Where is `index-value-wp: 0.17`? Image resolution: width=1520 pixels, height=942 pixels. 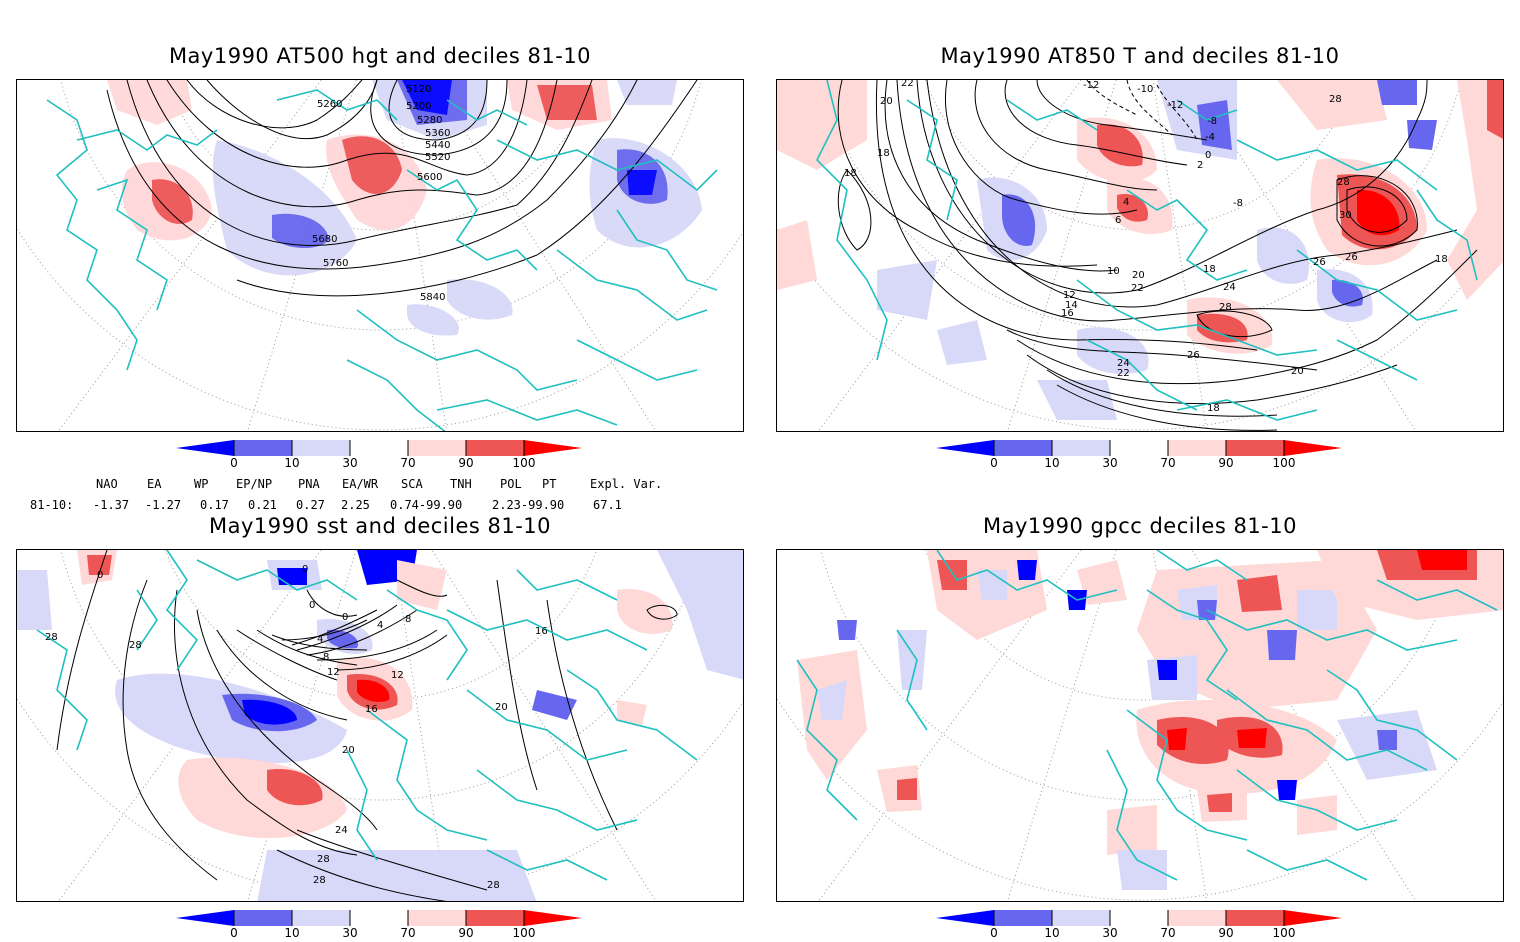
index-value-wp: 0.17 is located at coordinates (214, 505).